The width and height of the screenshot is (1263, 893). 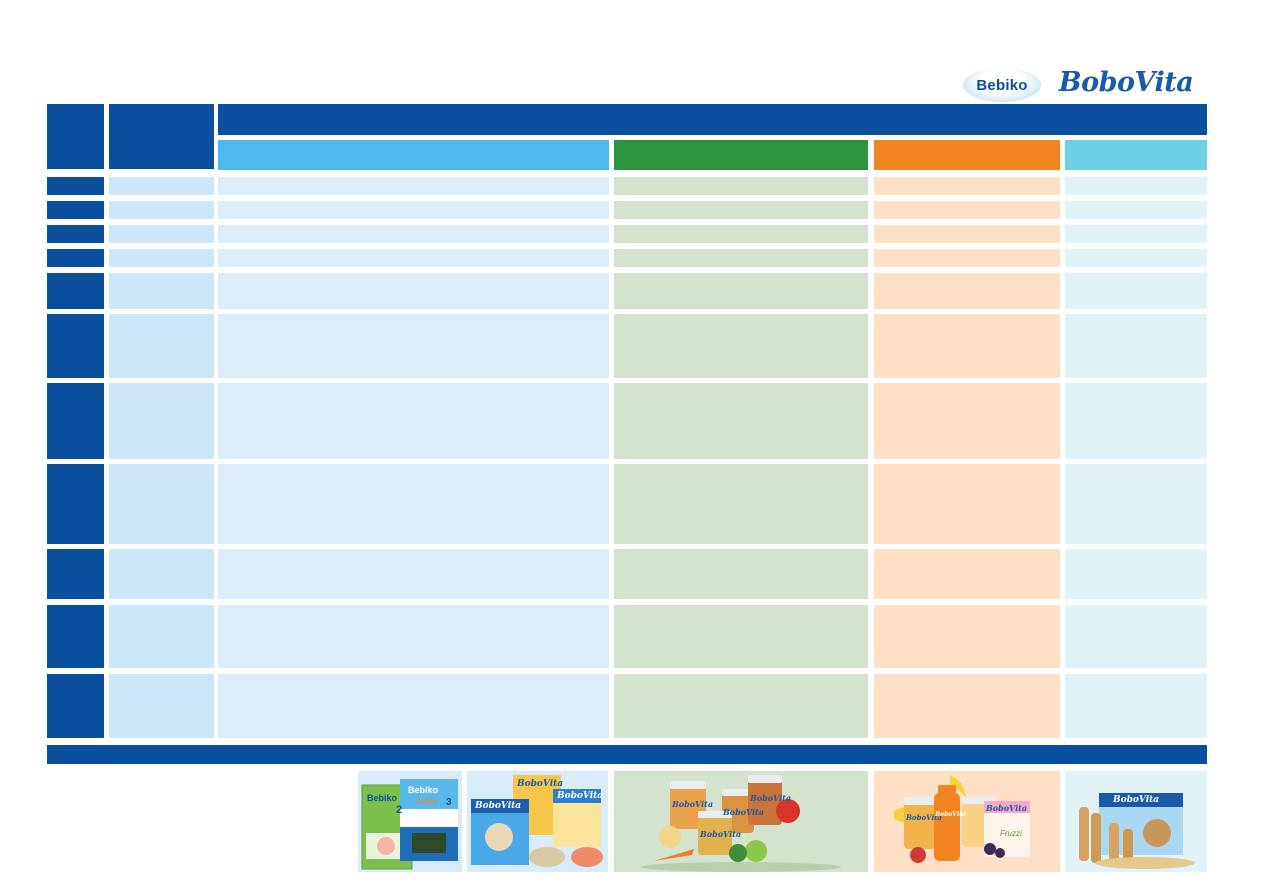 What do you see at coordinates (741, 821) in the screenshot?
I see `product-tile-bobovita-vegetables: BoboVita BoboVita BoboVita BoboVita` at bounding box center [741, 821].